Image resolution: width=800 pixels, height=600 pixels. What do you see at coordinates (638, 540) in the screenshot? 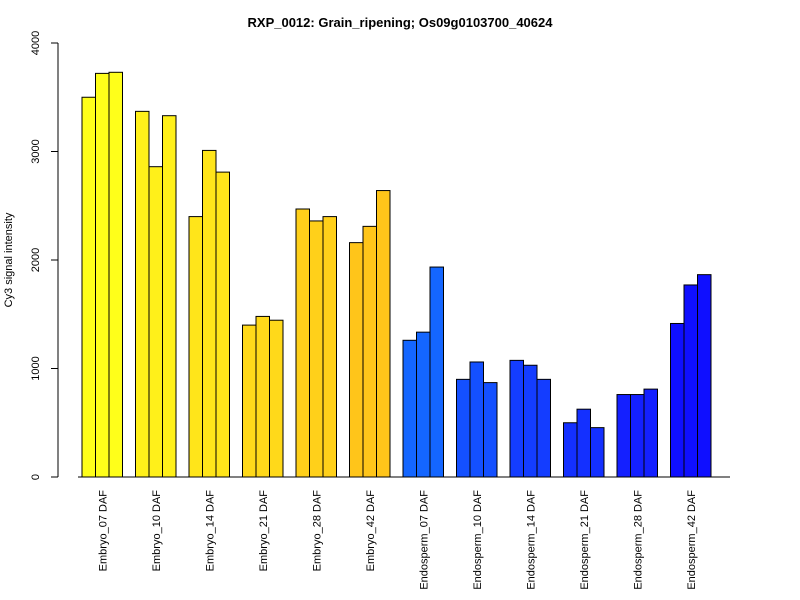
I see `category-label-11: Endosperm_28 DAF` at bounding box center [638, 540].